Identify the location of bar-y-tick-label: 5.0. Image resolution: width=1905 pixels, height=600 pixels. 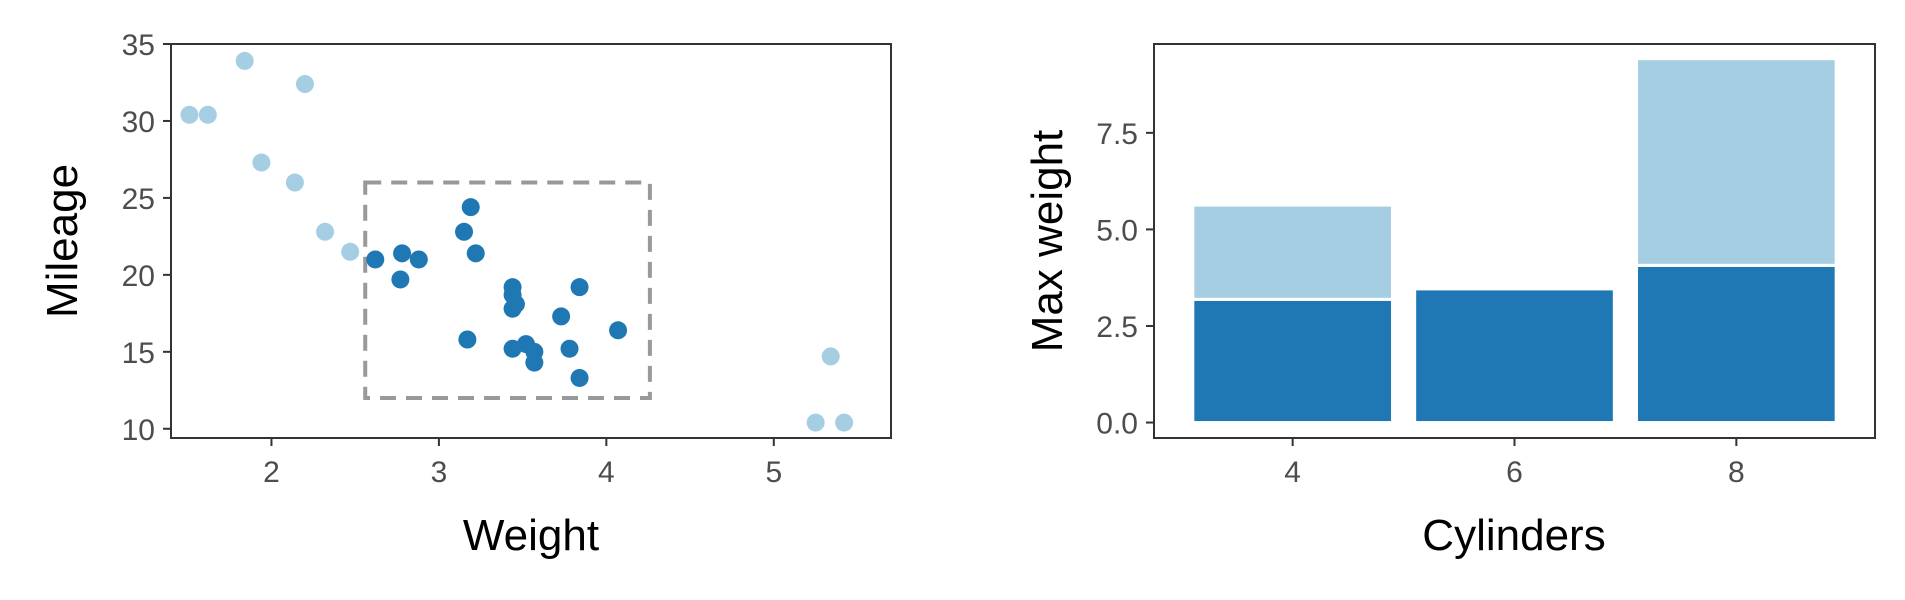
(1117, 230).